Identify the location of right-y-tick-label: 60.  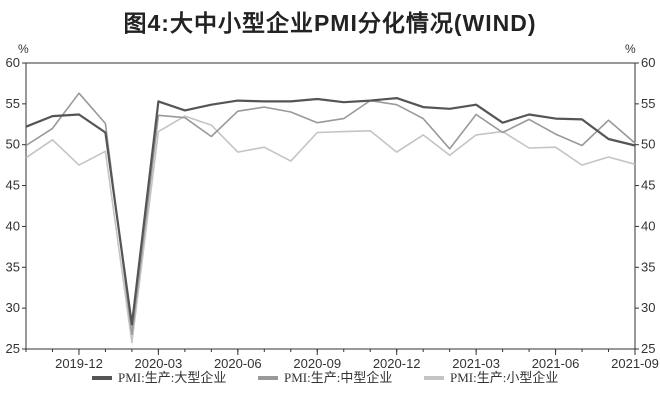
(648, 62).